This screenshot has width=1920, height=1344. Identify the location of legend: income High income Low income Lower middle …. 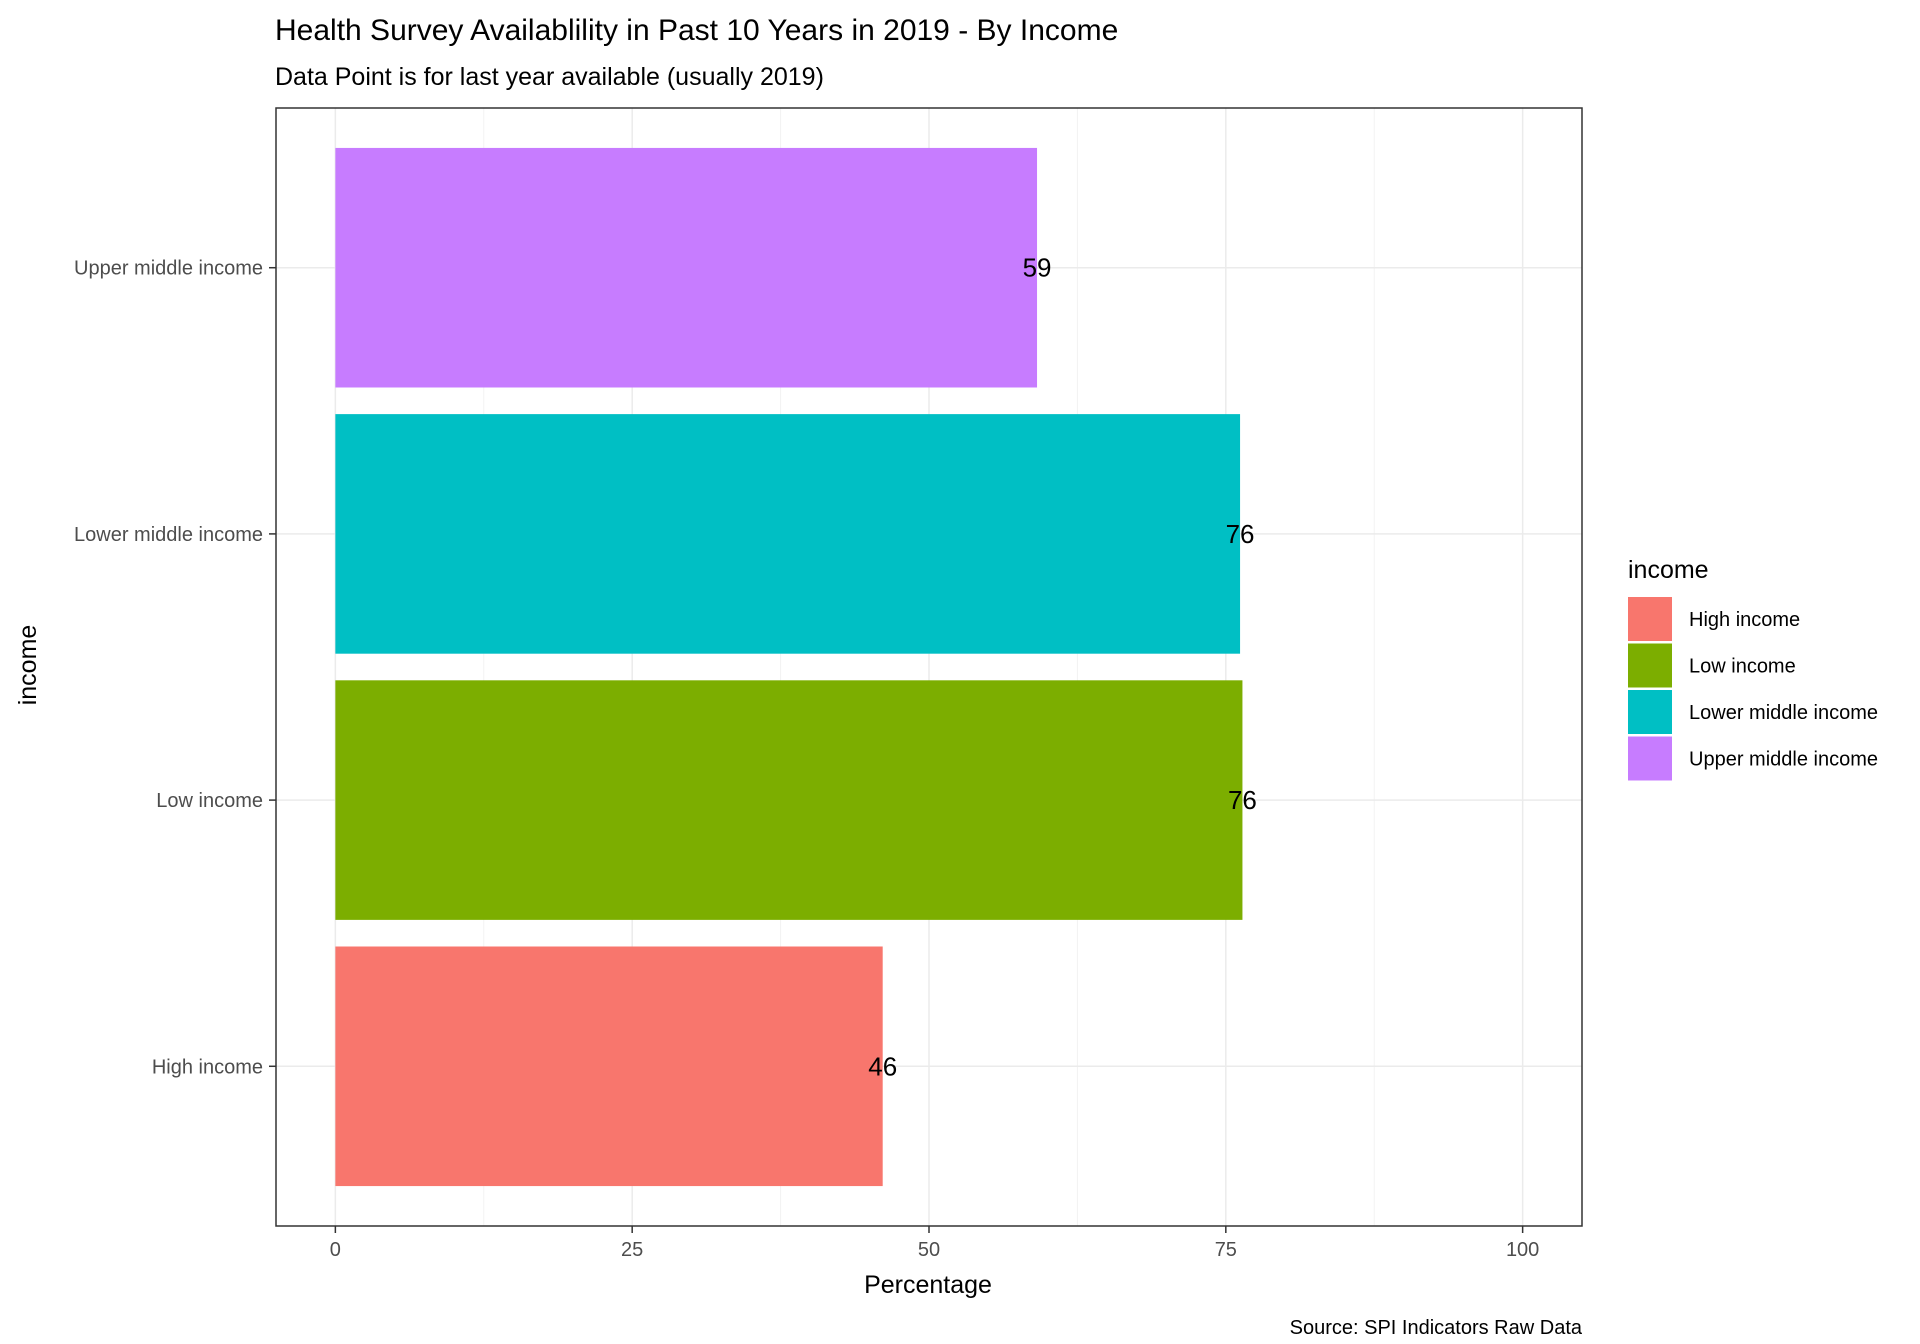
(1753, 668).